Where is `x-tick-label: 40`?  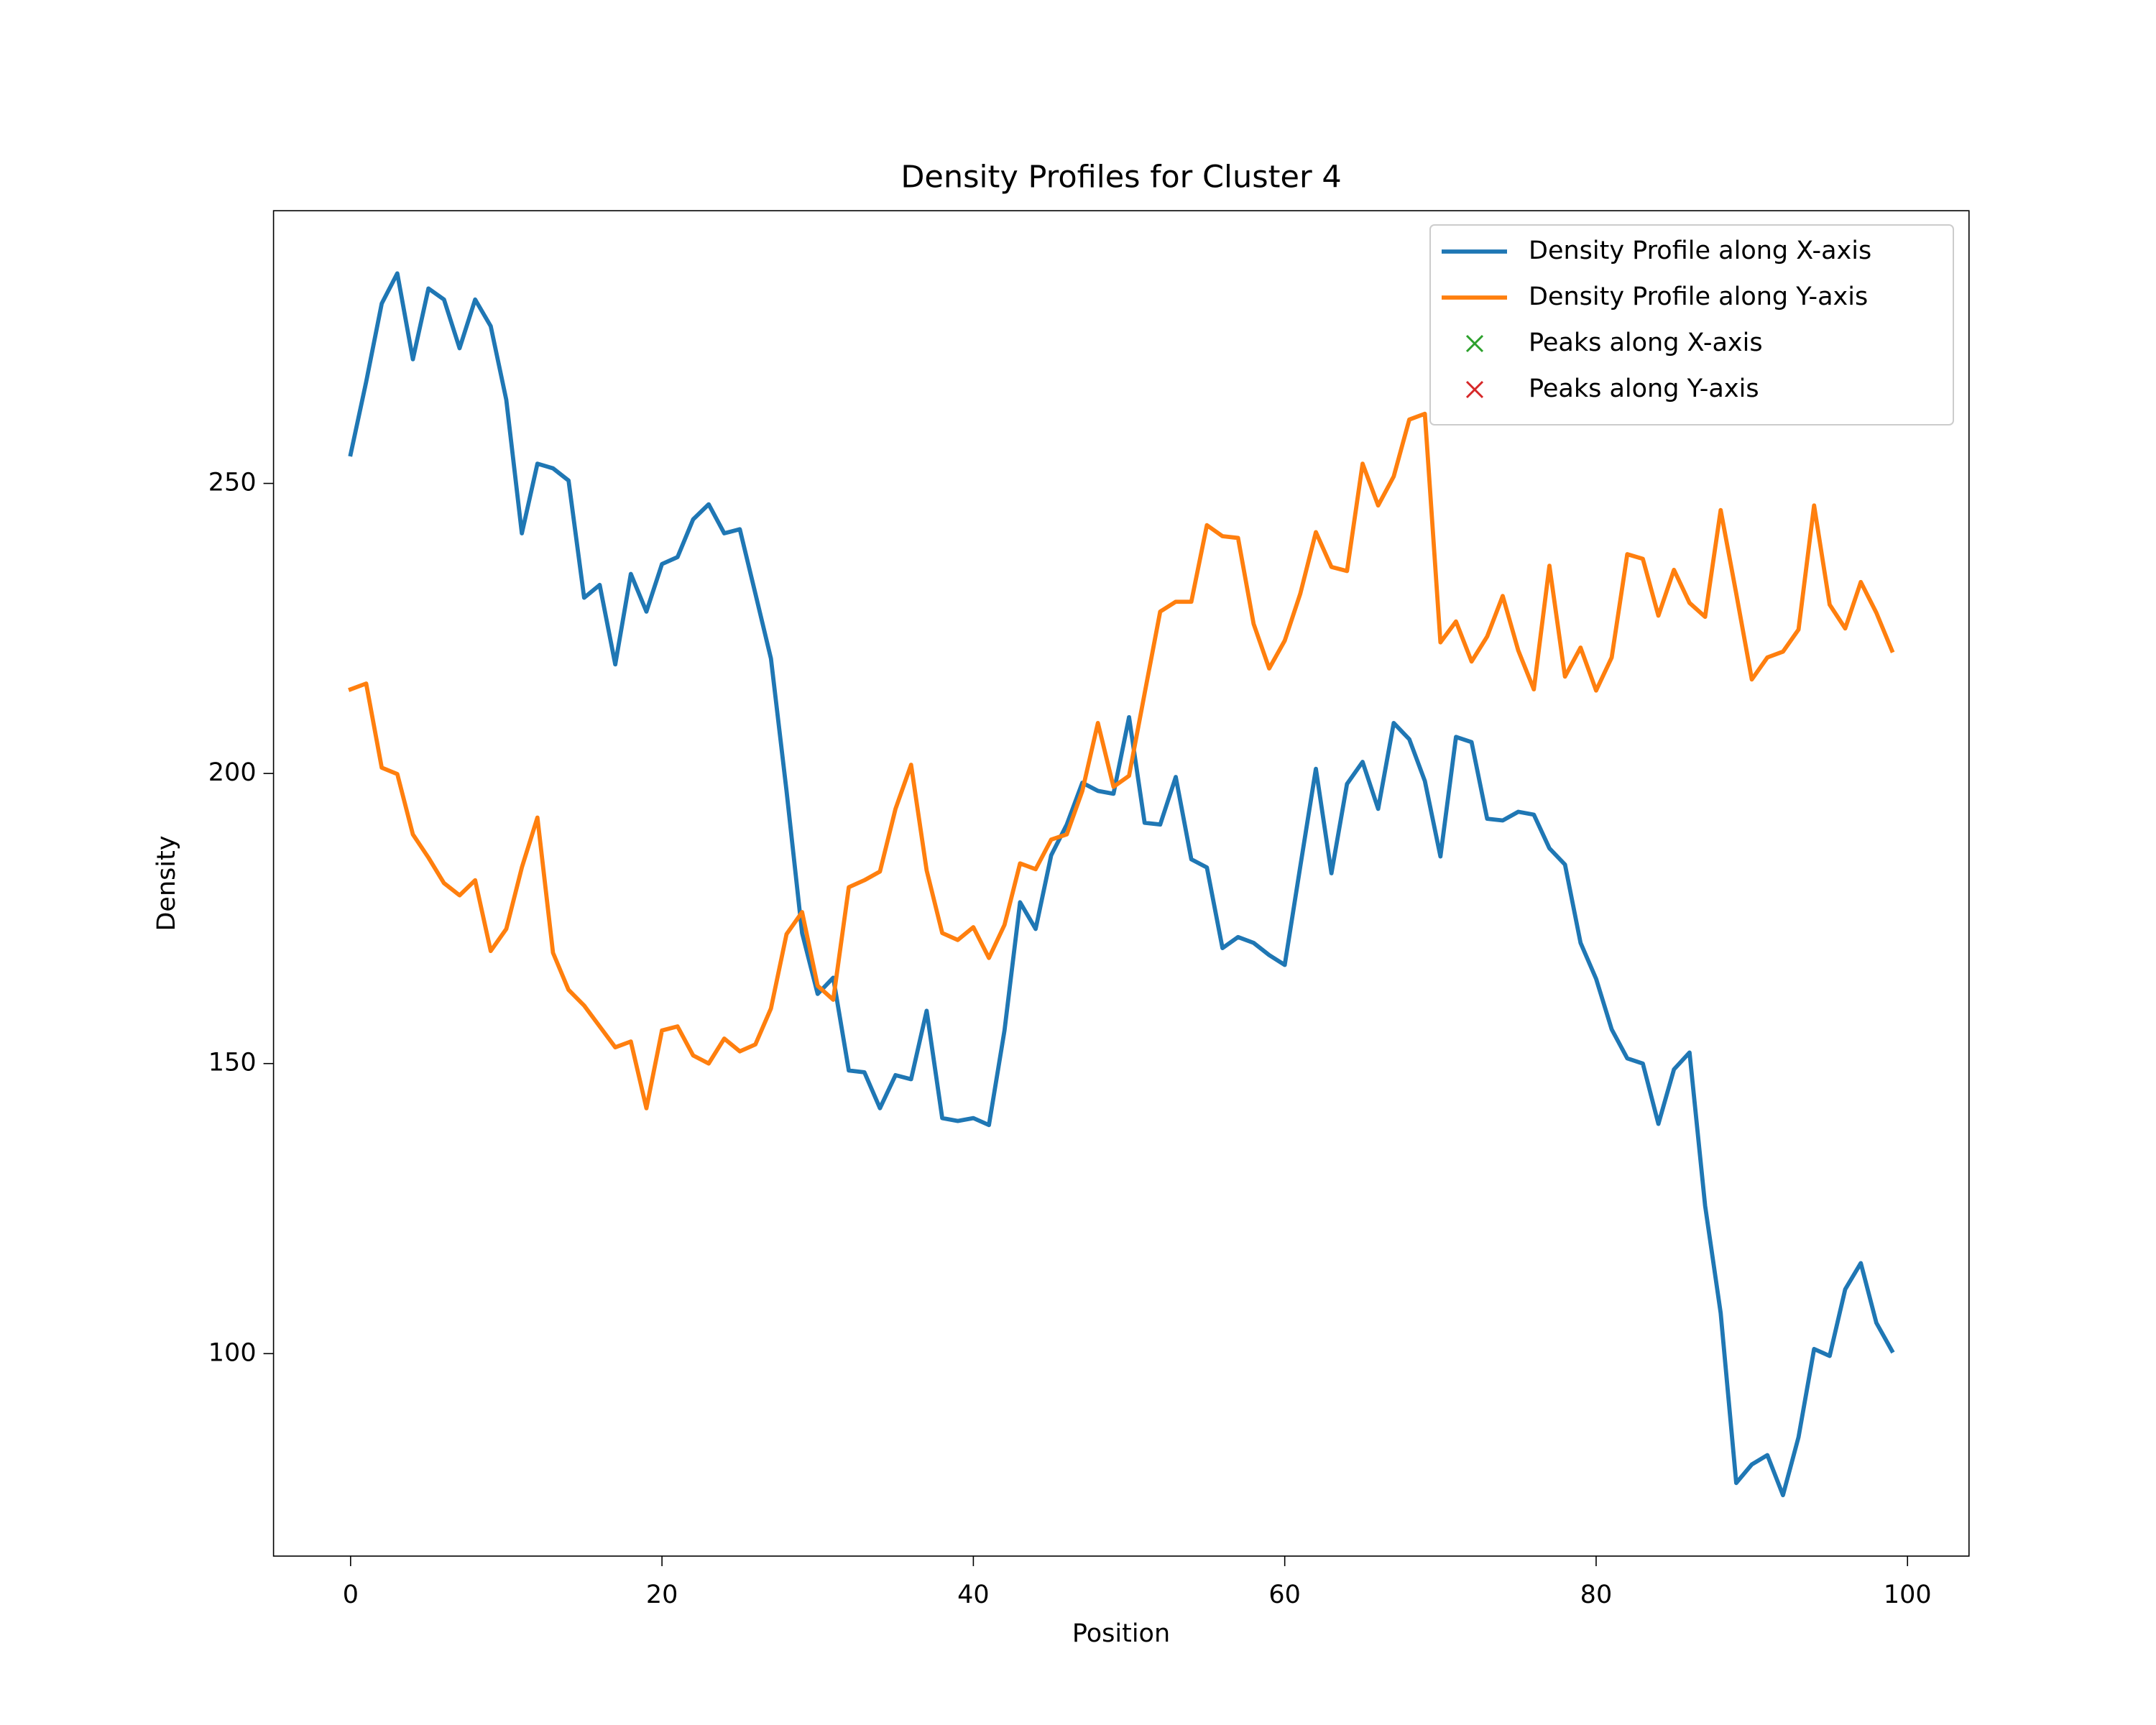 x-tick-label: 40 is located at coordinates (974, 1595).